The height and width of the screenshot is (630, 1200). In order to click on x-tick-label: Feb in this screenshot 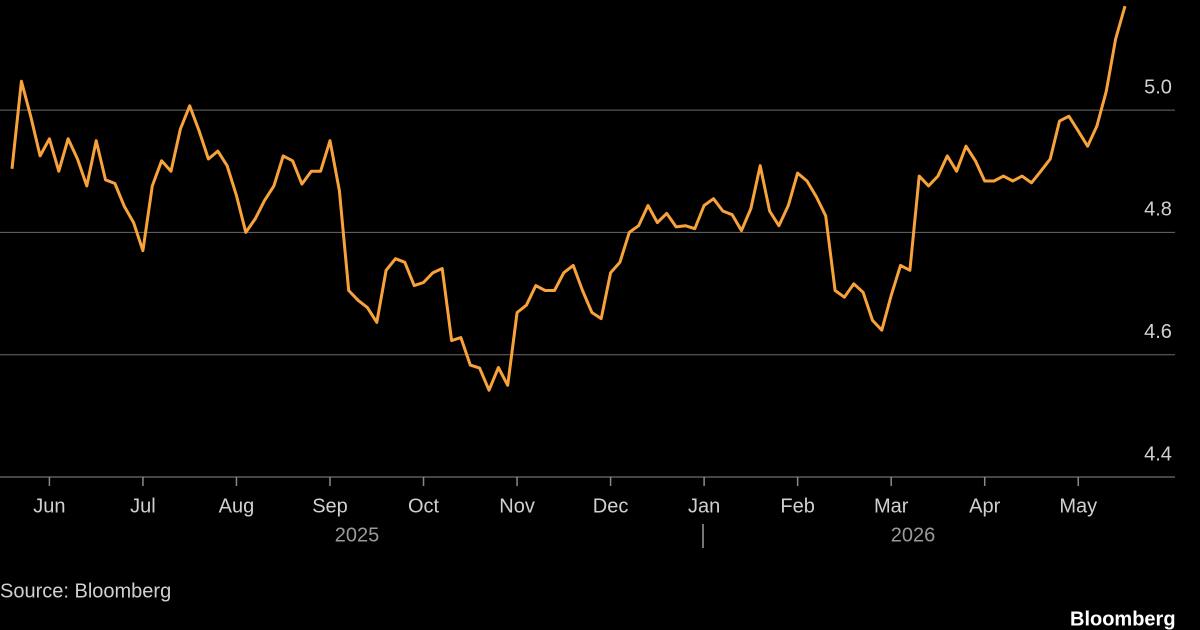, I will do `click(797, 506)`.